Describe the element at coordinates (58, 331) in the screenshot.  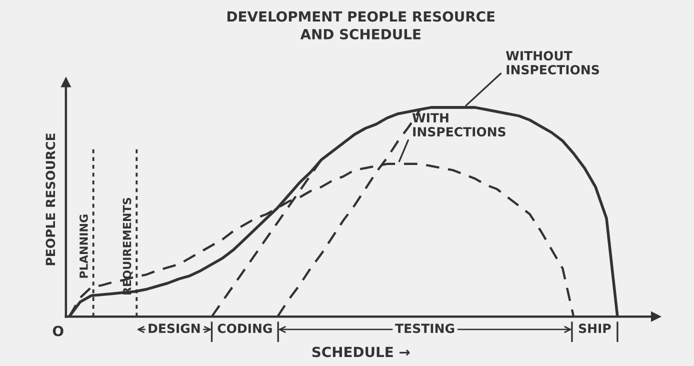
I see `text: O` at that location.